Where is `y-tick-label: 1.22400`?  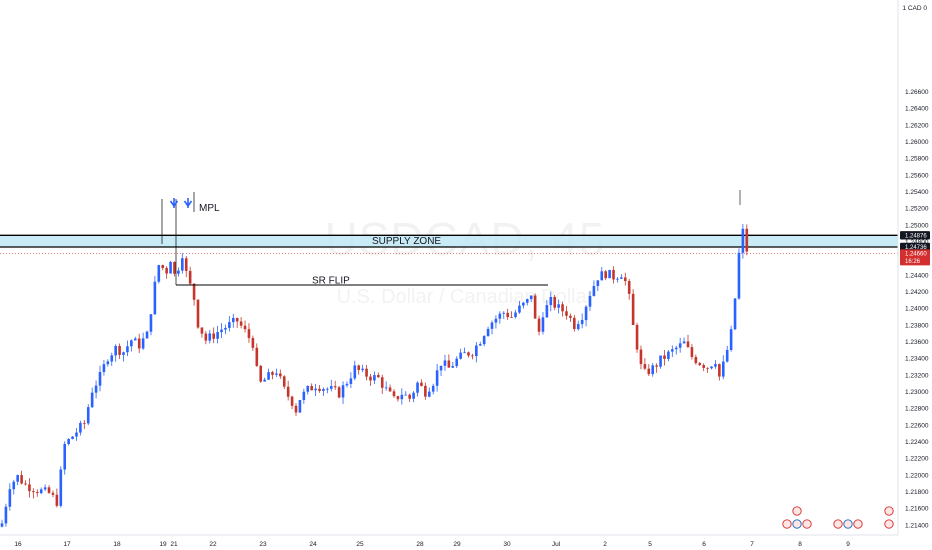 y-tick-label: 1.22400 is located at coordinates (917, 442).